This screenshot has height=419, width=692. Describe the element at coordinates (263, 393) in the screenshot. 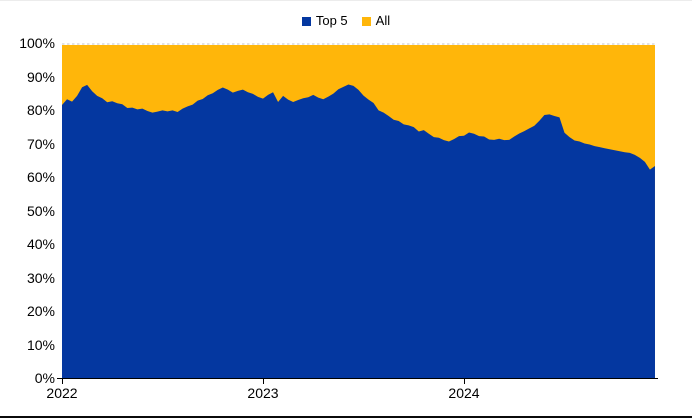

I see `x-tick-label: 2023` at that location.